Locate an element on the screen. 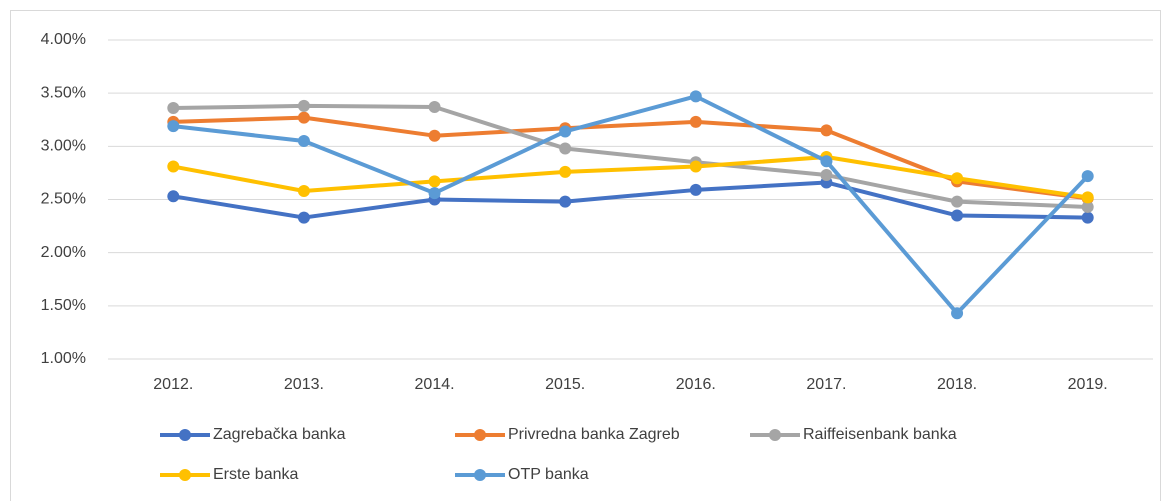 This screenshot has width=1171, height=501. x-tick-label: 2018. is located at coordinates (957, 384).